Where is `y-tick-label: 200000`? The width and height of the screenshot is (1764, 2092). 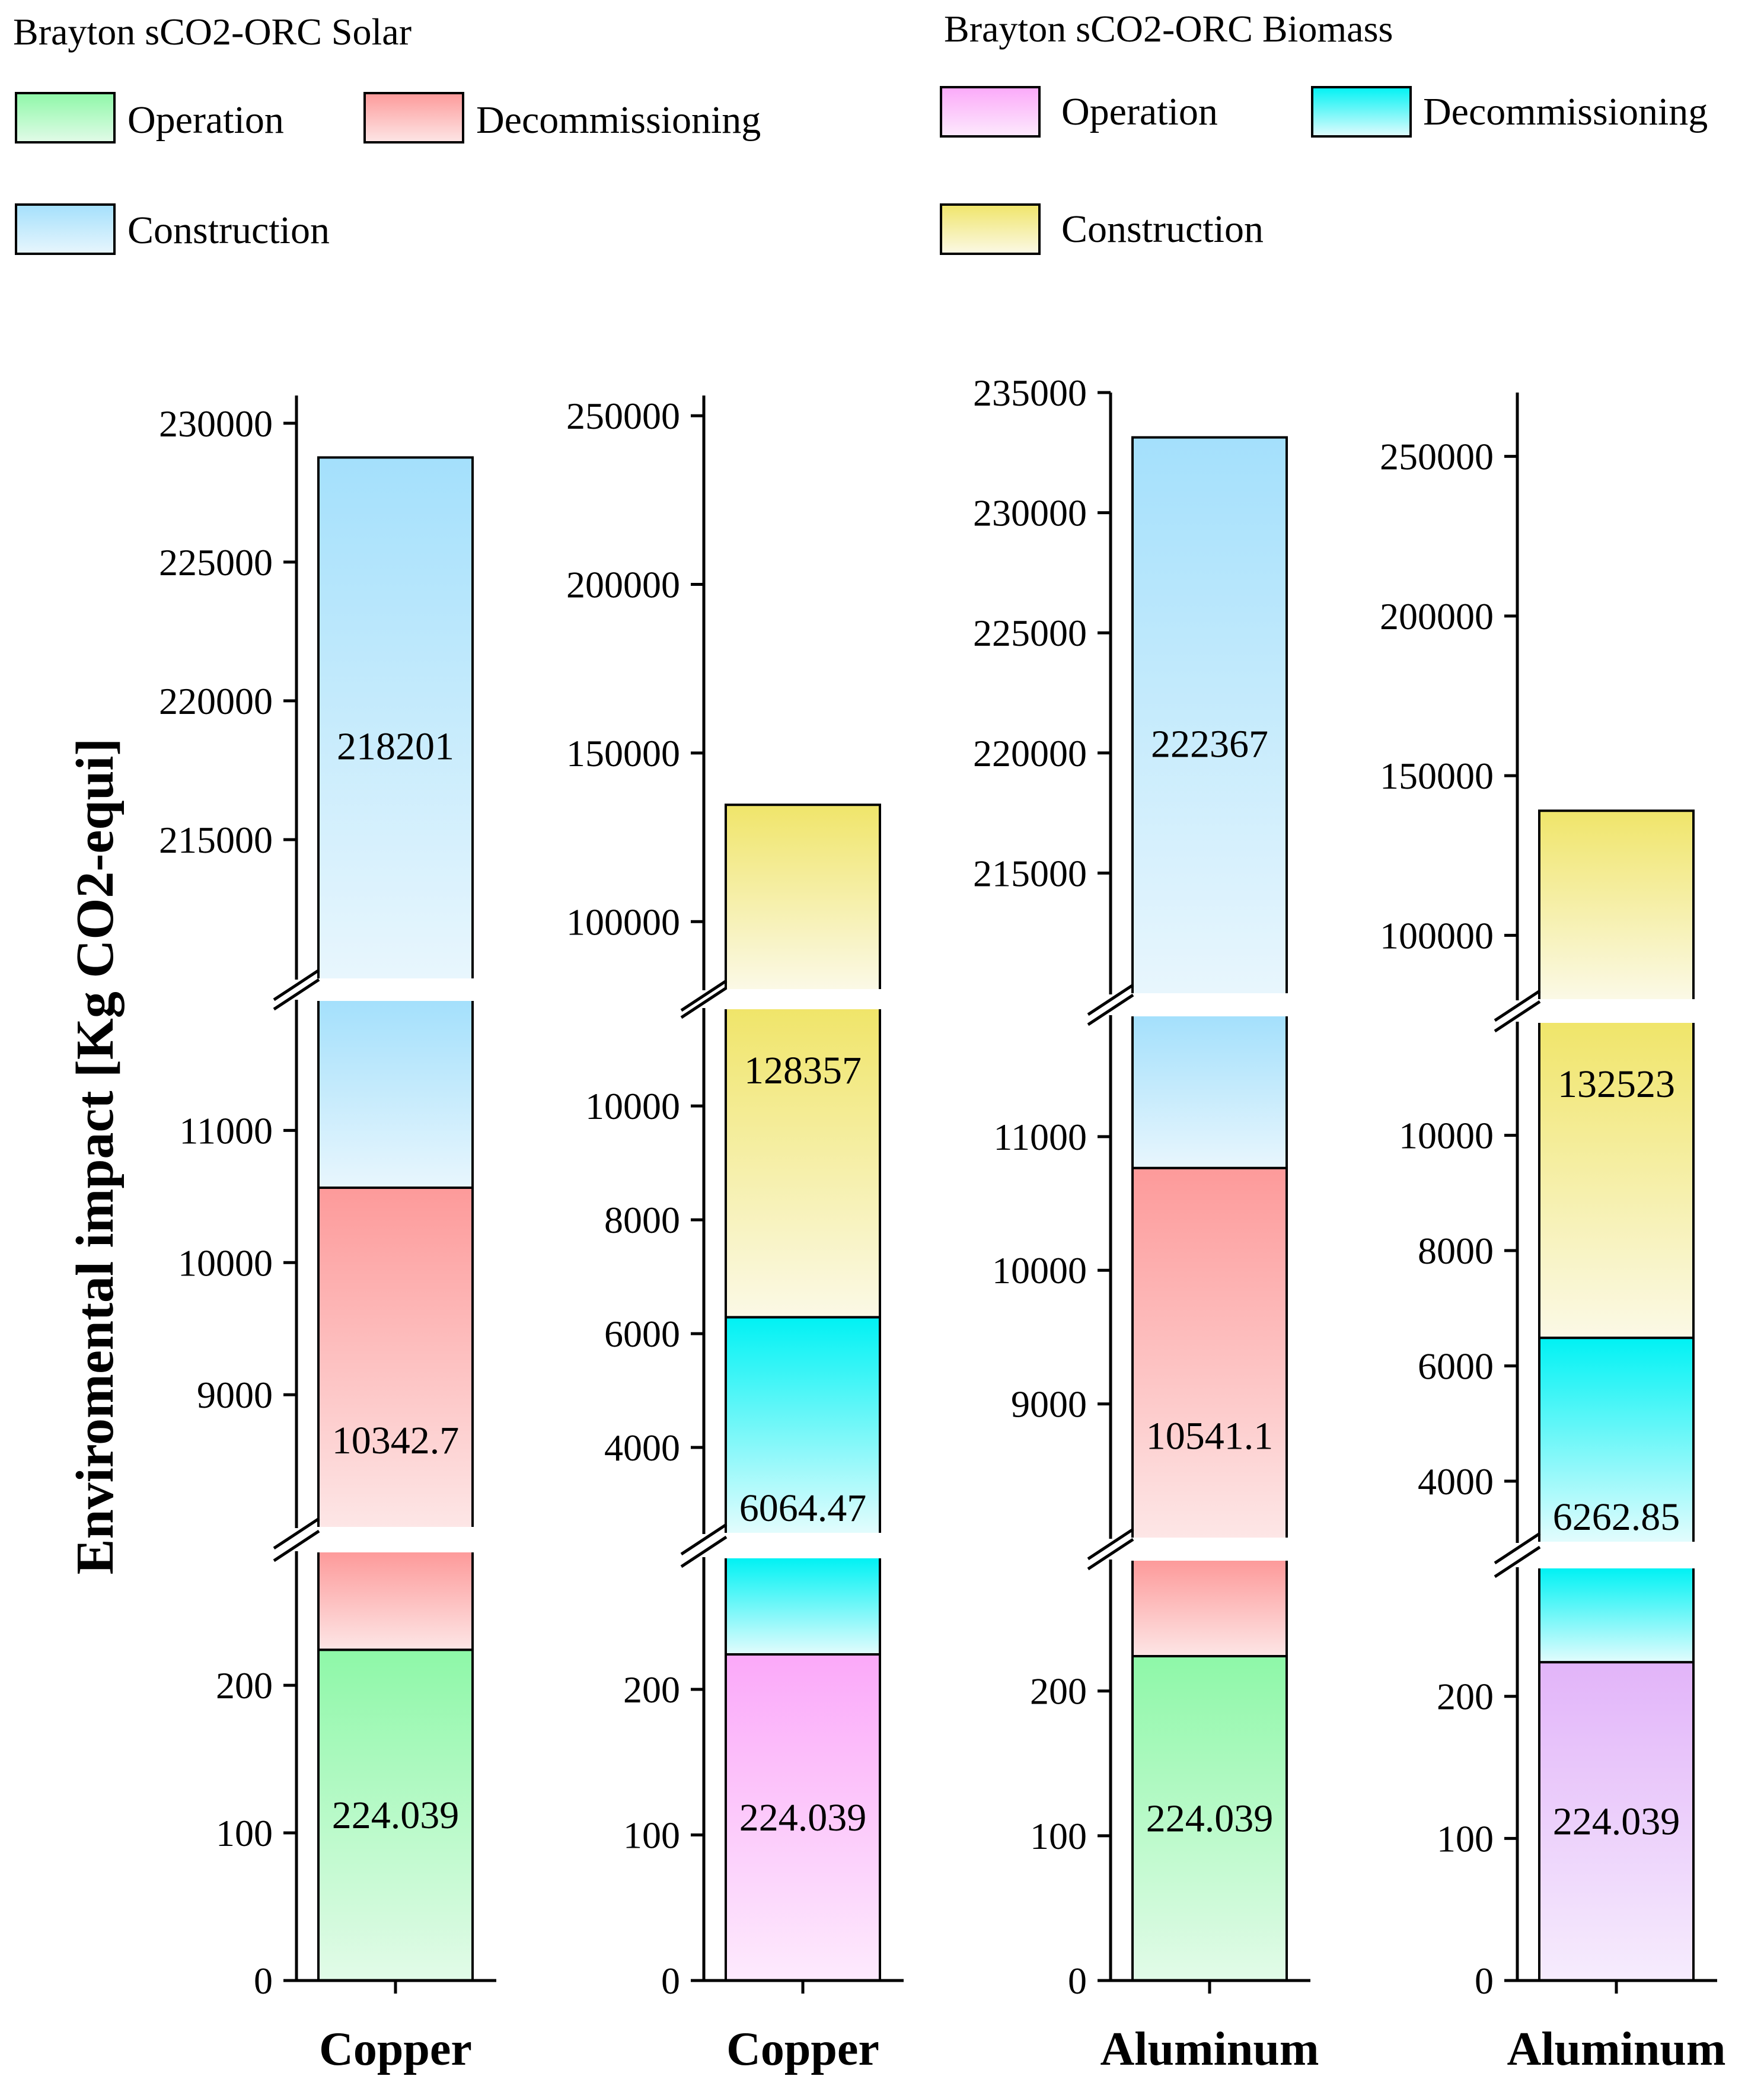 y-tick-label: 200000 is located at coordinates (623, 585).